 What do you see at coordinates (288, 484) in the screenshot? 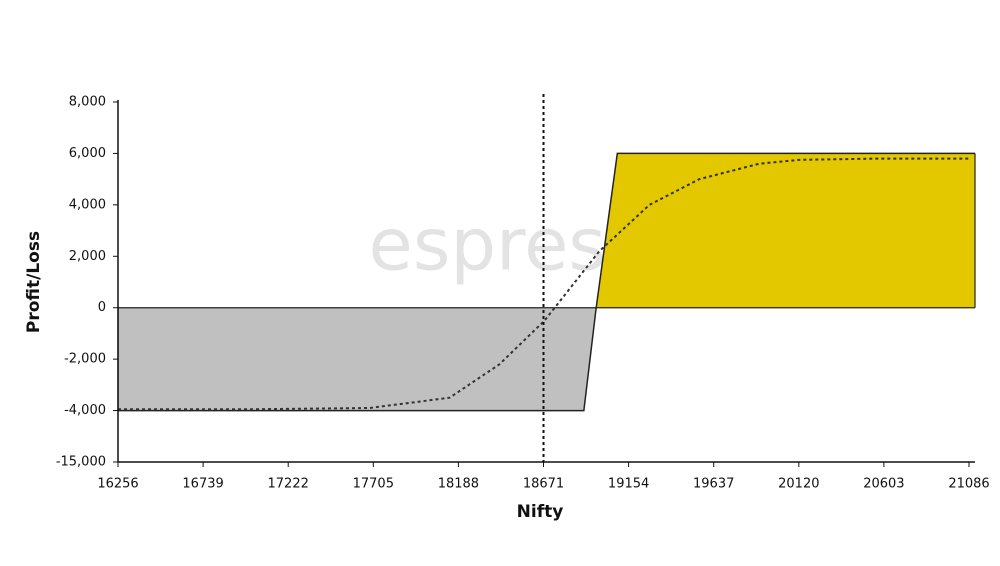
I see `x-tick-label: 17222` at bounding box center [288, 484].